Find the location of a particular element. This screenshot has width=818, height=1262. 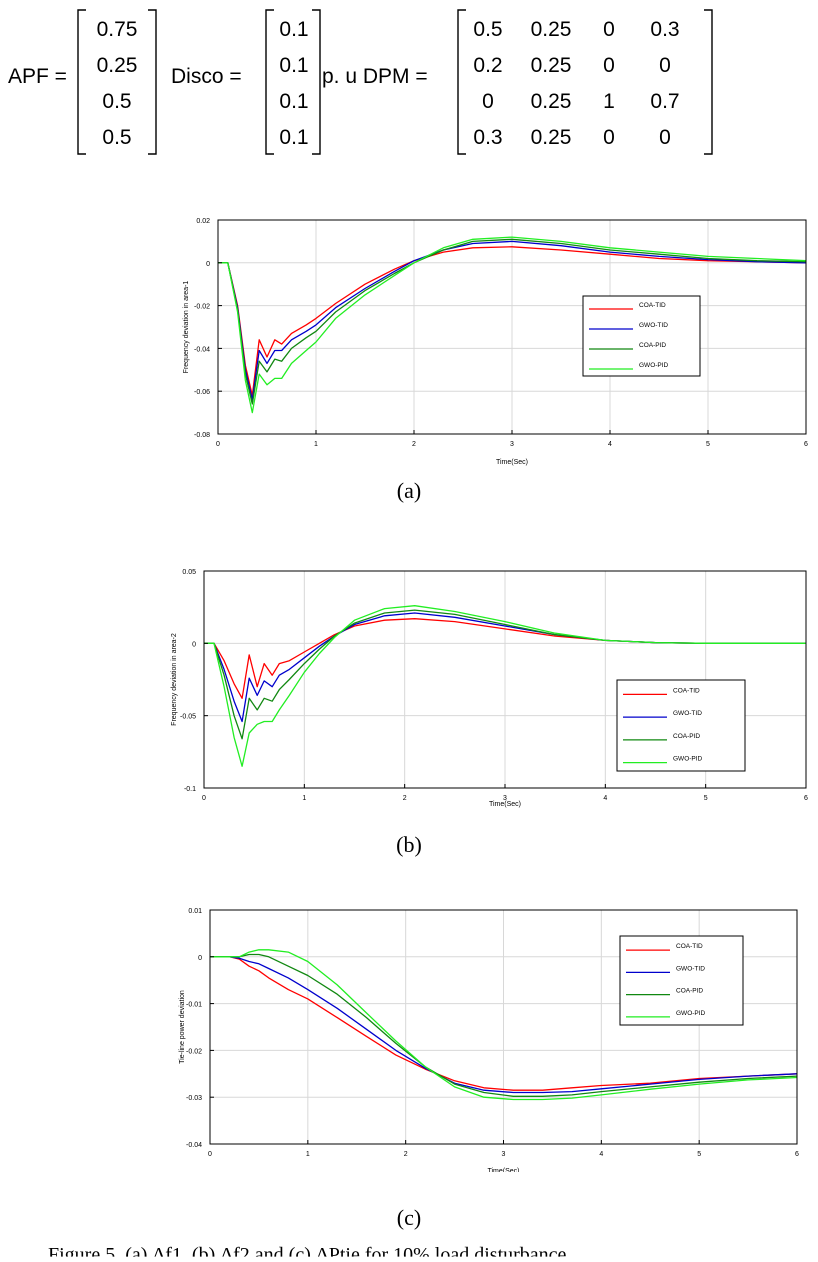

dpm-cell: 0.5 is located at coordinates (487, 29).